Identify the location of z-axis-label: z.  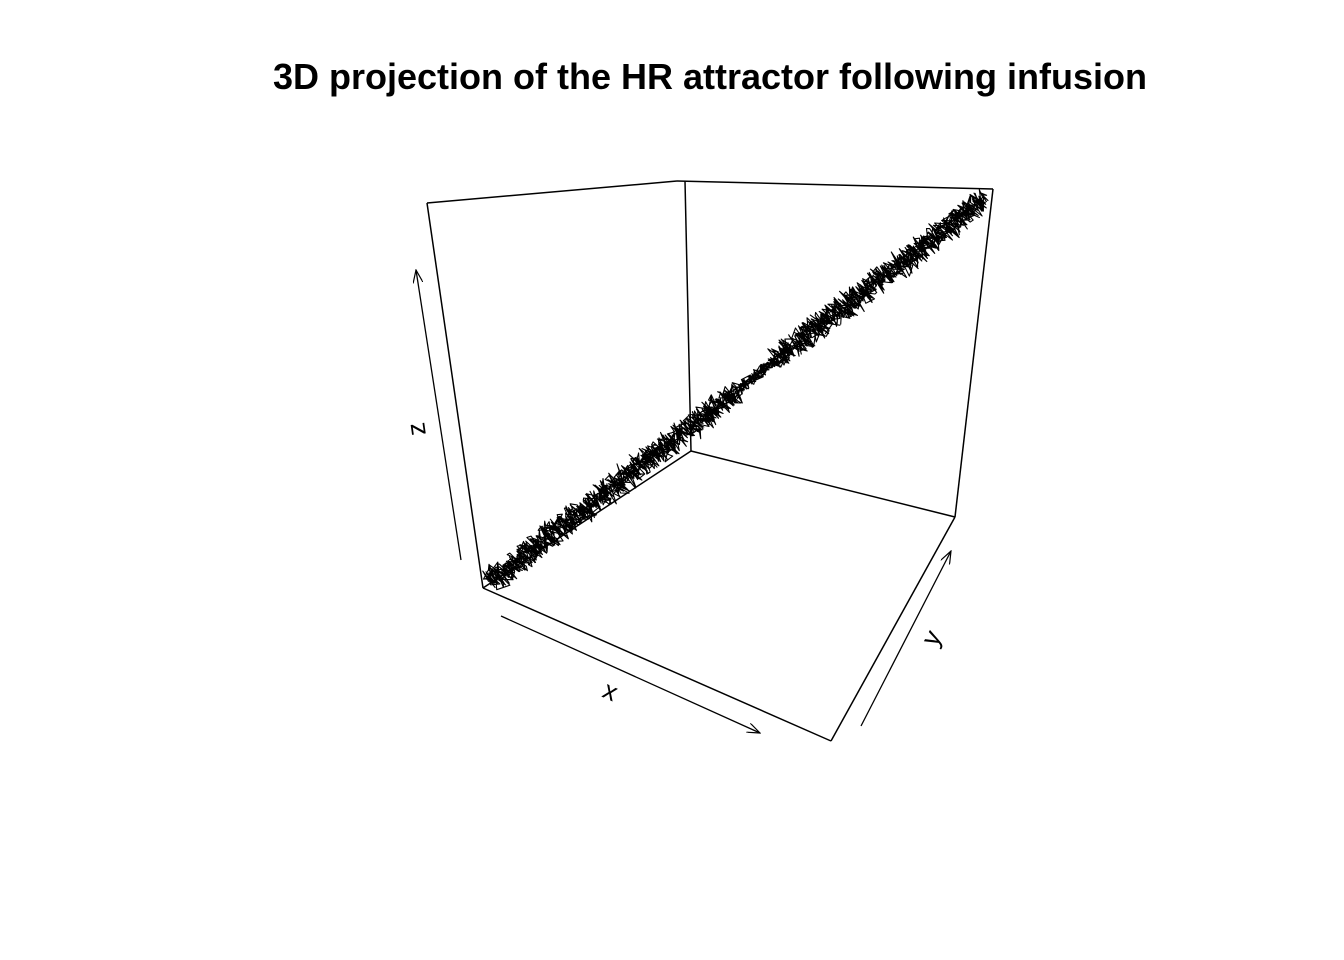
(416, 429).